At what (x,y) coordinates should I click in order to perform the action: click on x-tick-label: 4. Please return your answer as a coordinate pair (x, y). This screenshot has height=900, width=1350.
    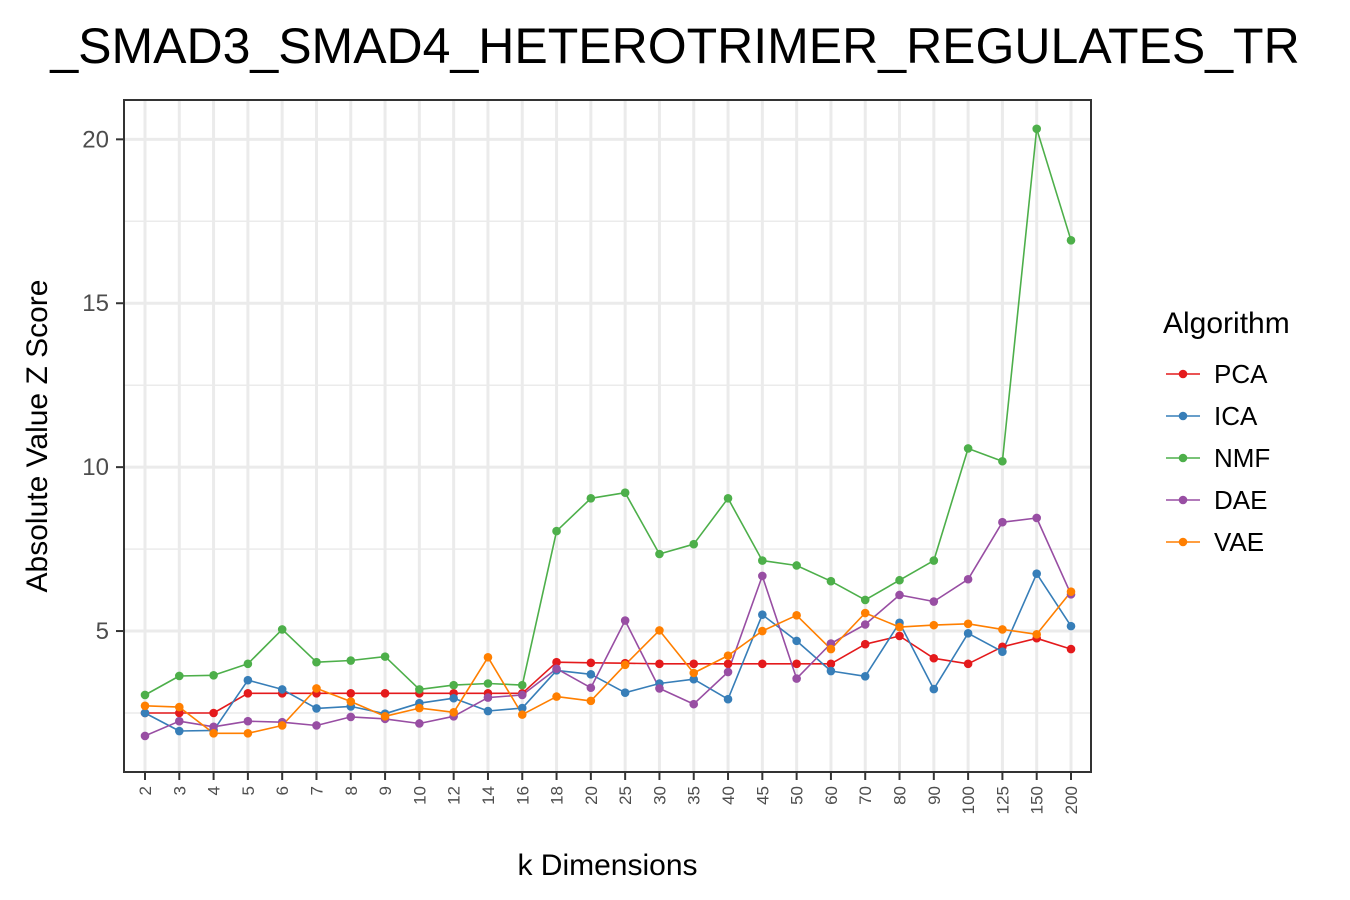
    Looking at the image, I should click on (214, 790).